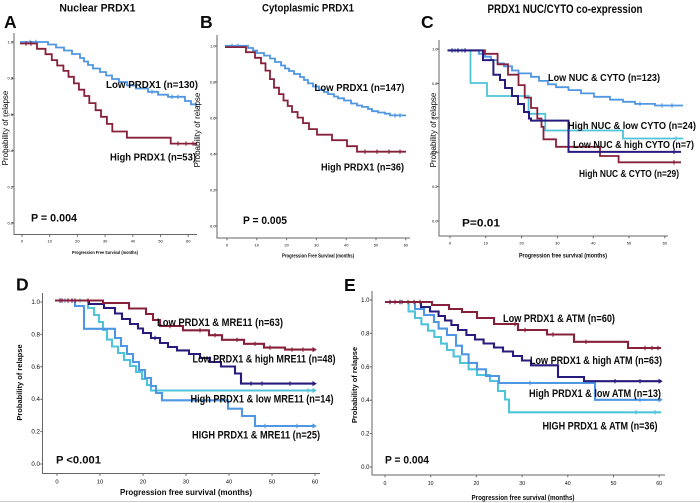 The image size is (700, 503). What do you see at coordinates (97, 9) in the screenshot?
I see `svg-text: Nuclear PRDX1` at bounding box center [97, 9].